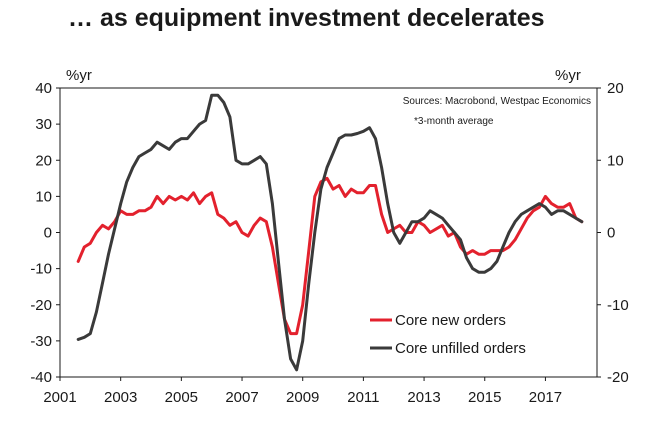 The width and height of the screenshot is (667, 430). Describe the element at coordinates (41, 269) in the screenshot. I see `left-tick-label: -10` at that location.